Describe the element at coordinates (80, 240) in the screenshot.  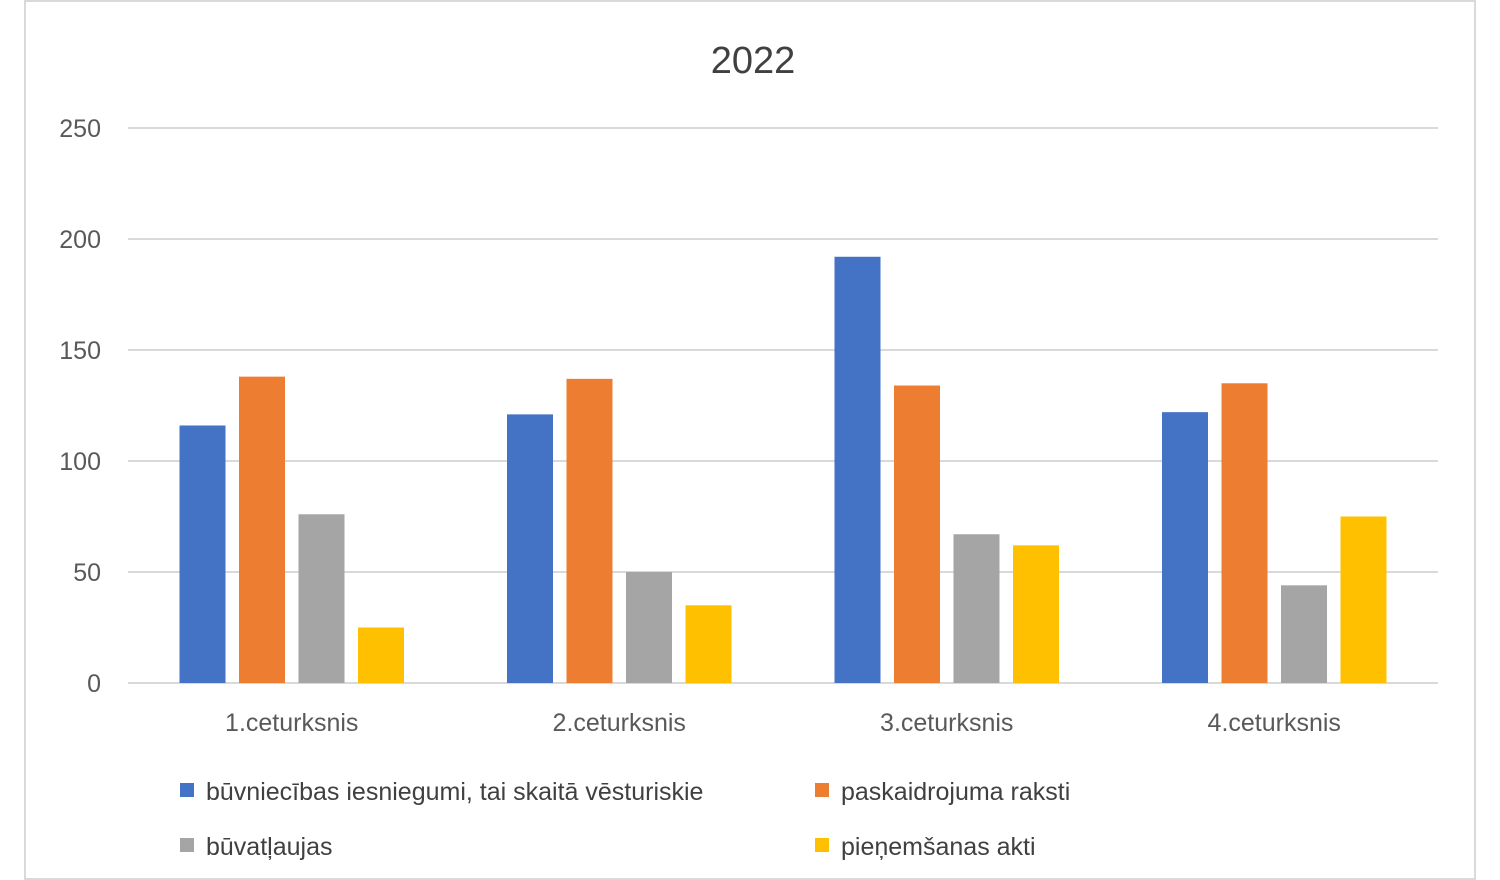
I see `y-tick-label: 200` at that location.